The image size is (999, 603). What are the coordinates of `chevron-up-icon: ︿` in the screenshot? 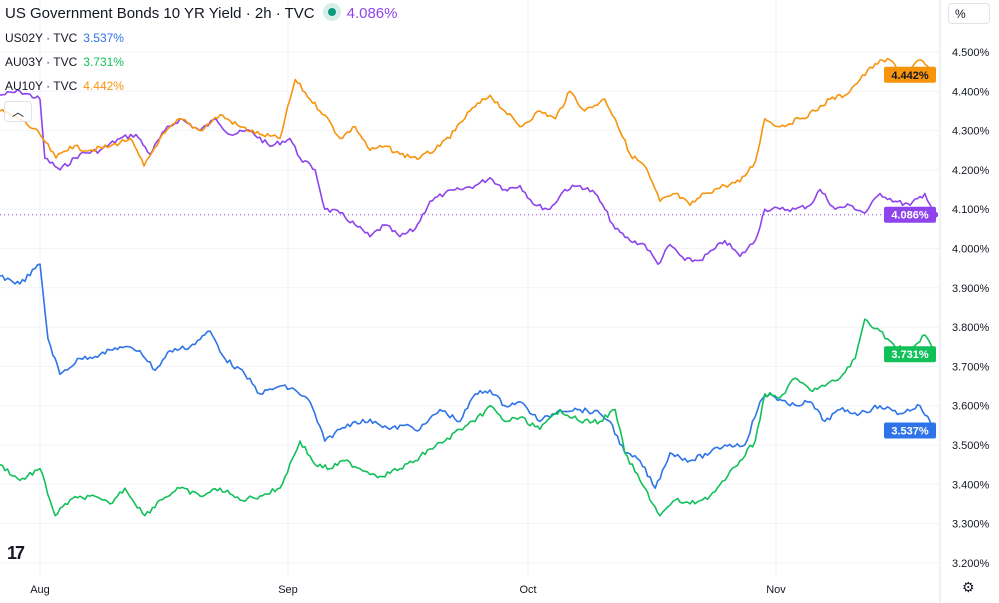 It's located at (17, 112).